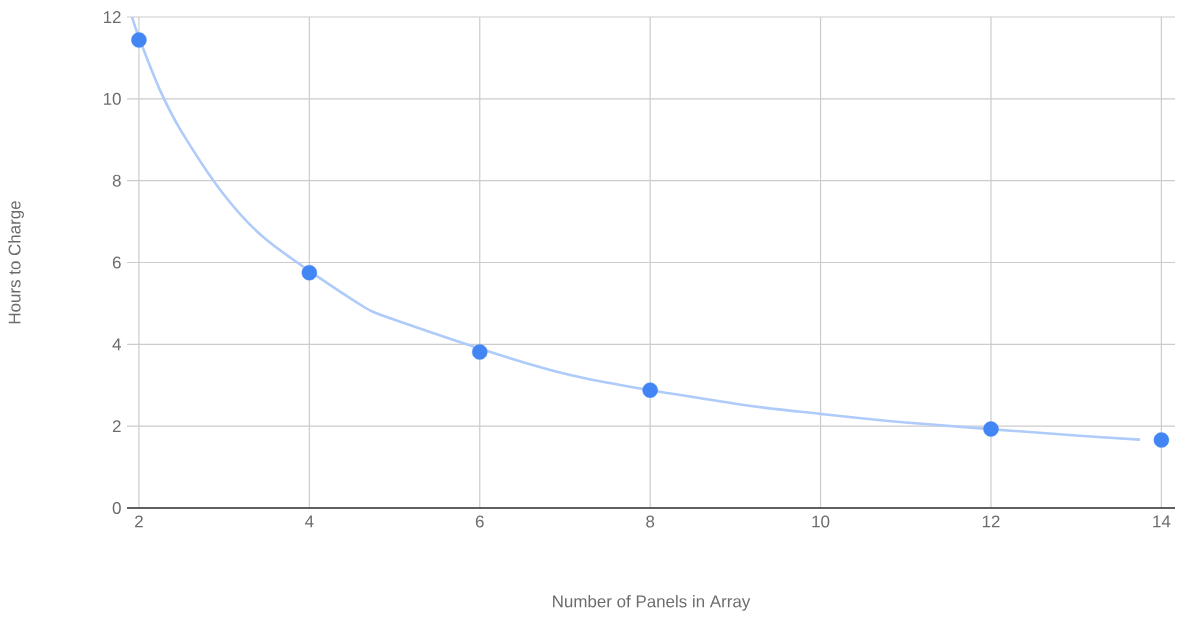 The image size is (1184, 621). Describe the element at coordinates (116, 344) in the screenshot. I see `y-tick-label: 4` at that location.